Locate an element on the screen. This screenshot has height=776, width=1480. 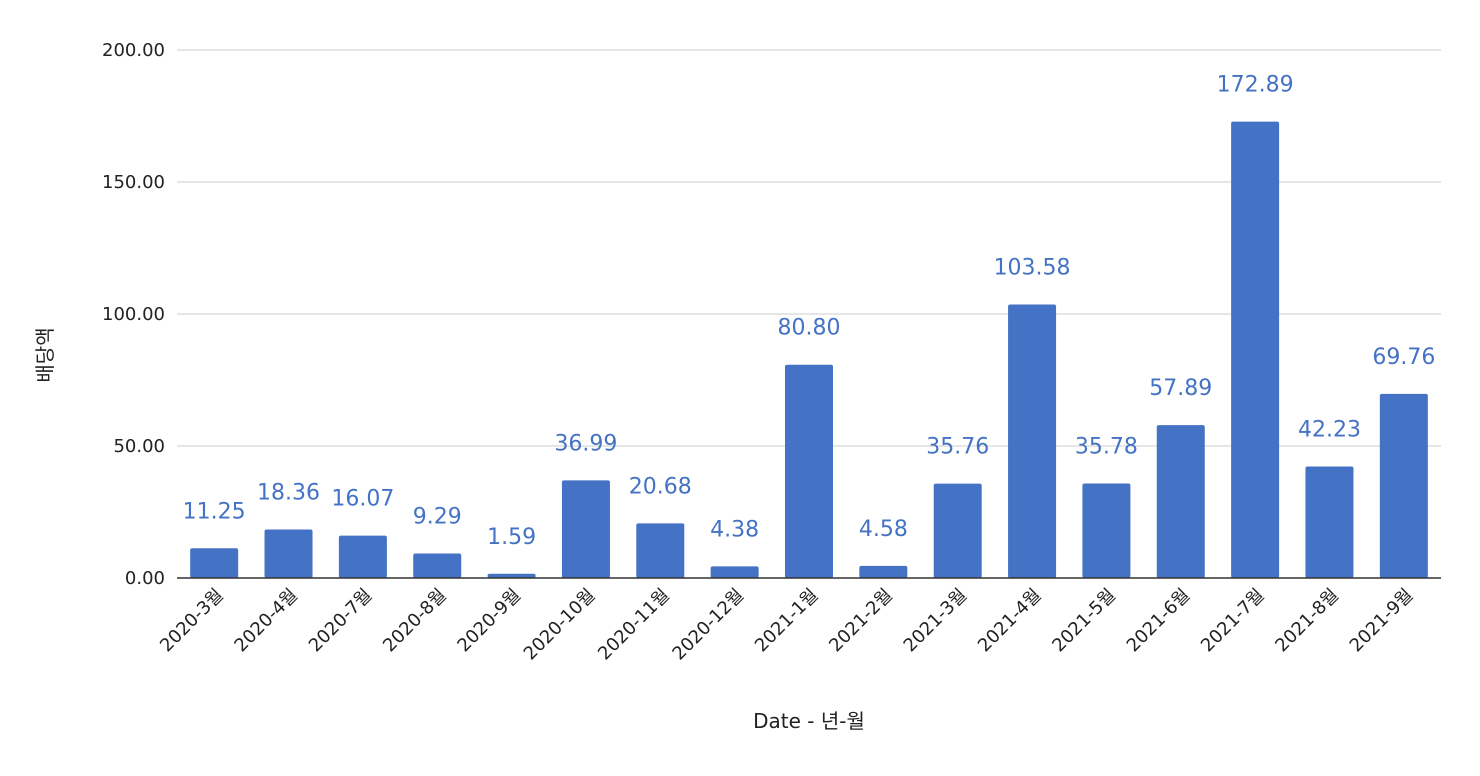
x-tick-label: 2021-8월 is located at coordinates (1307, 621).